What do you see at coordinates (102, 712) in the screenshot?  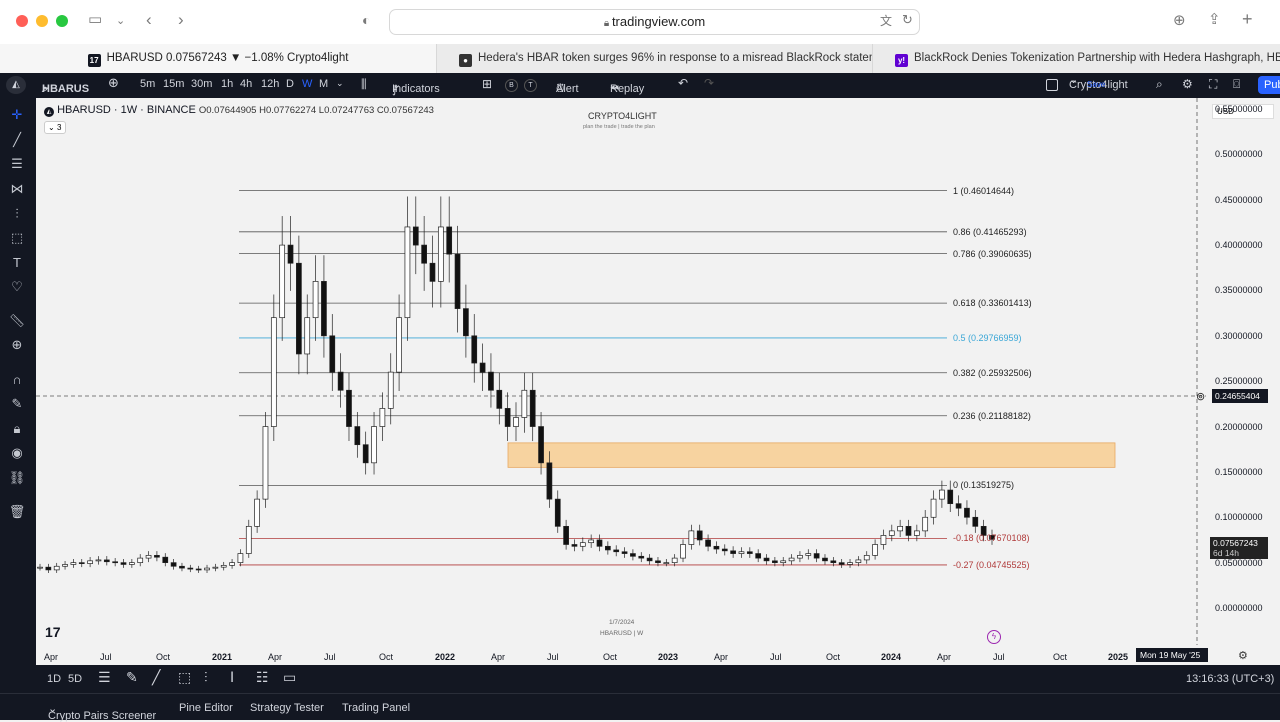 I see `panel-crypto-screener: Crypto Pairs Screener ⌄` at bounding box center [102, 712].